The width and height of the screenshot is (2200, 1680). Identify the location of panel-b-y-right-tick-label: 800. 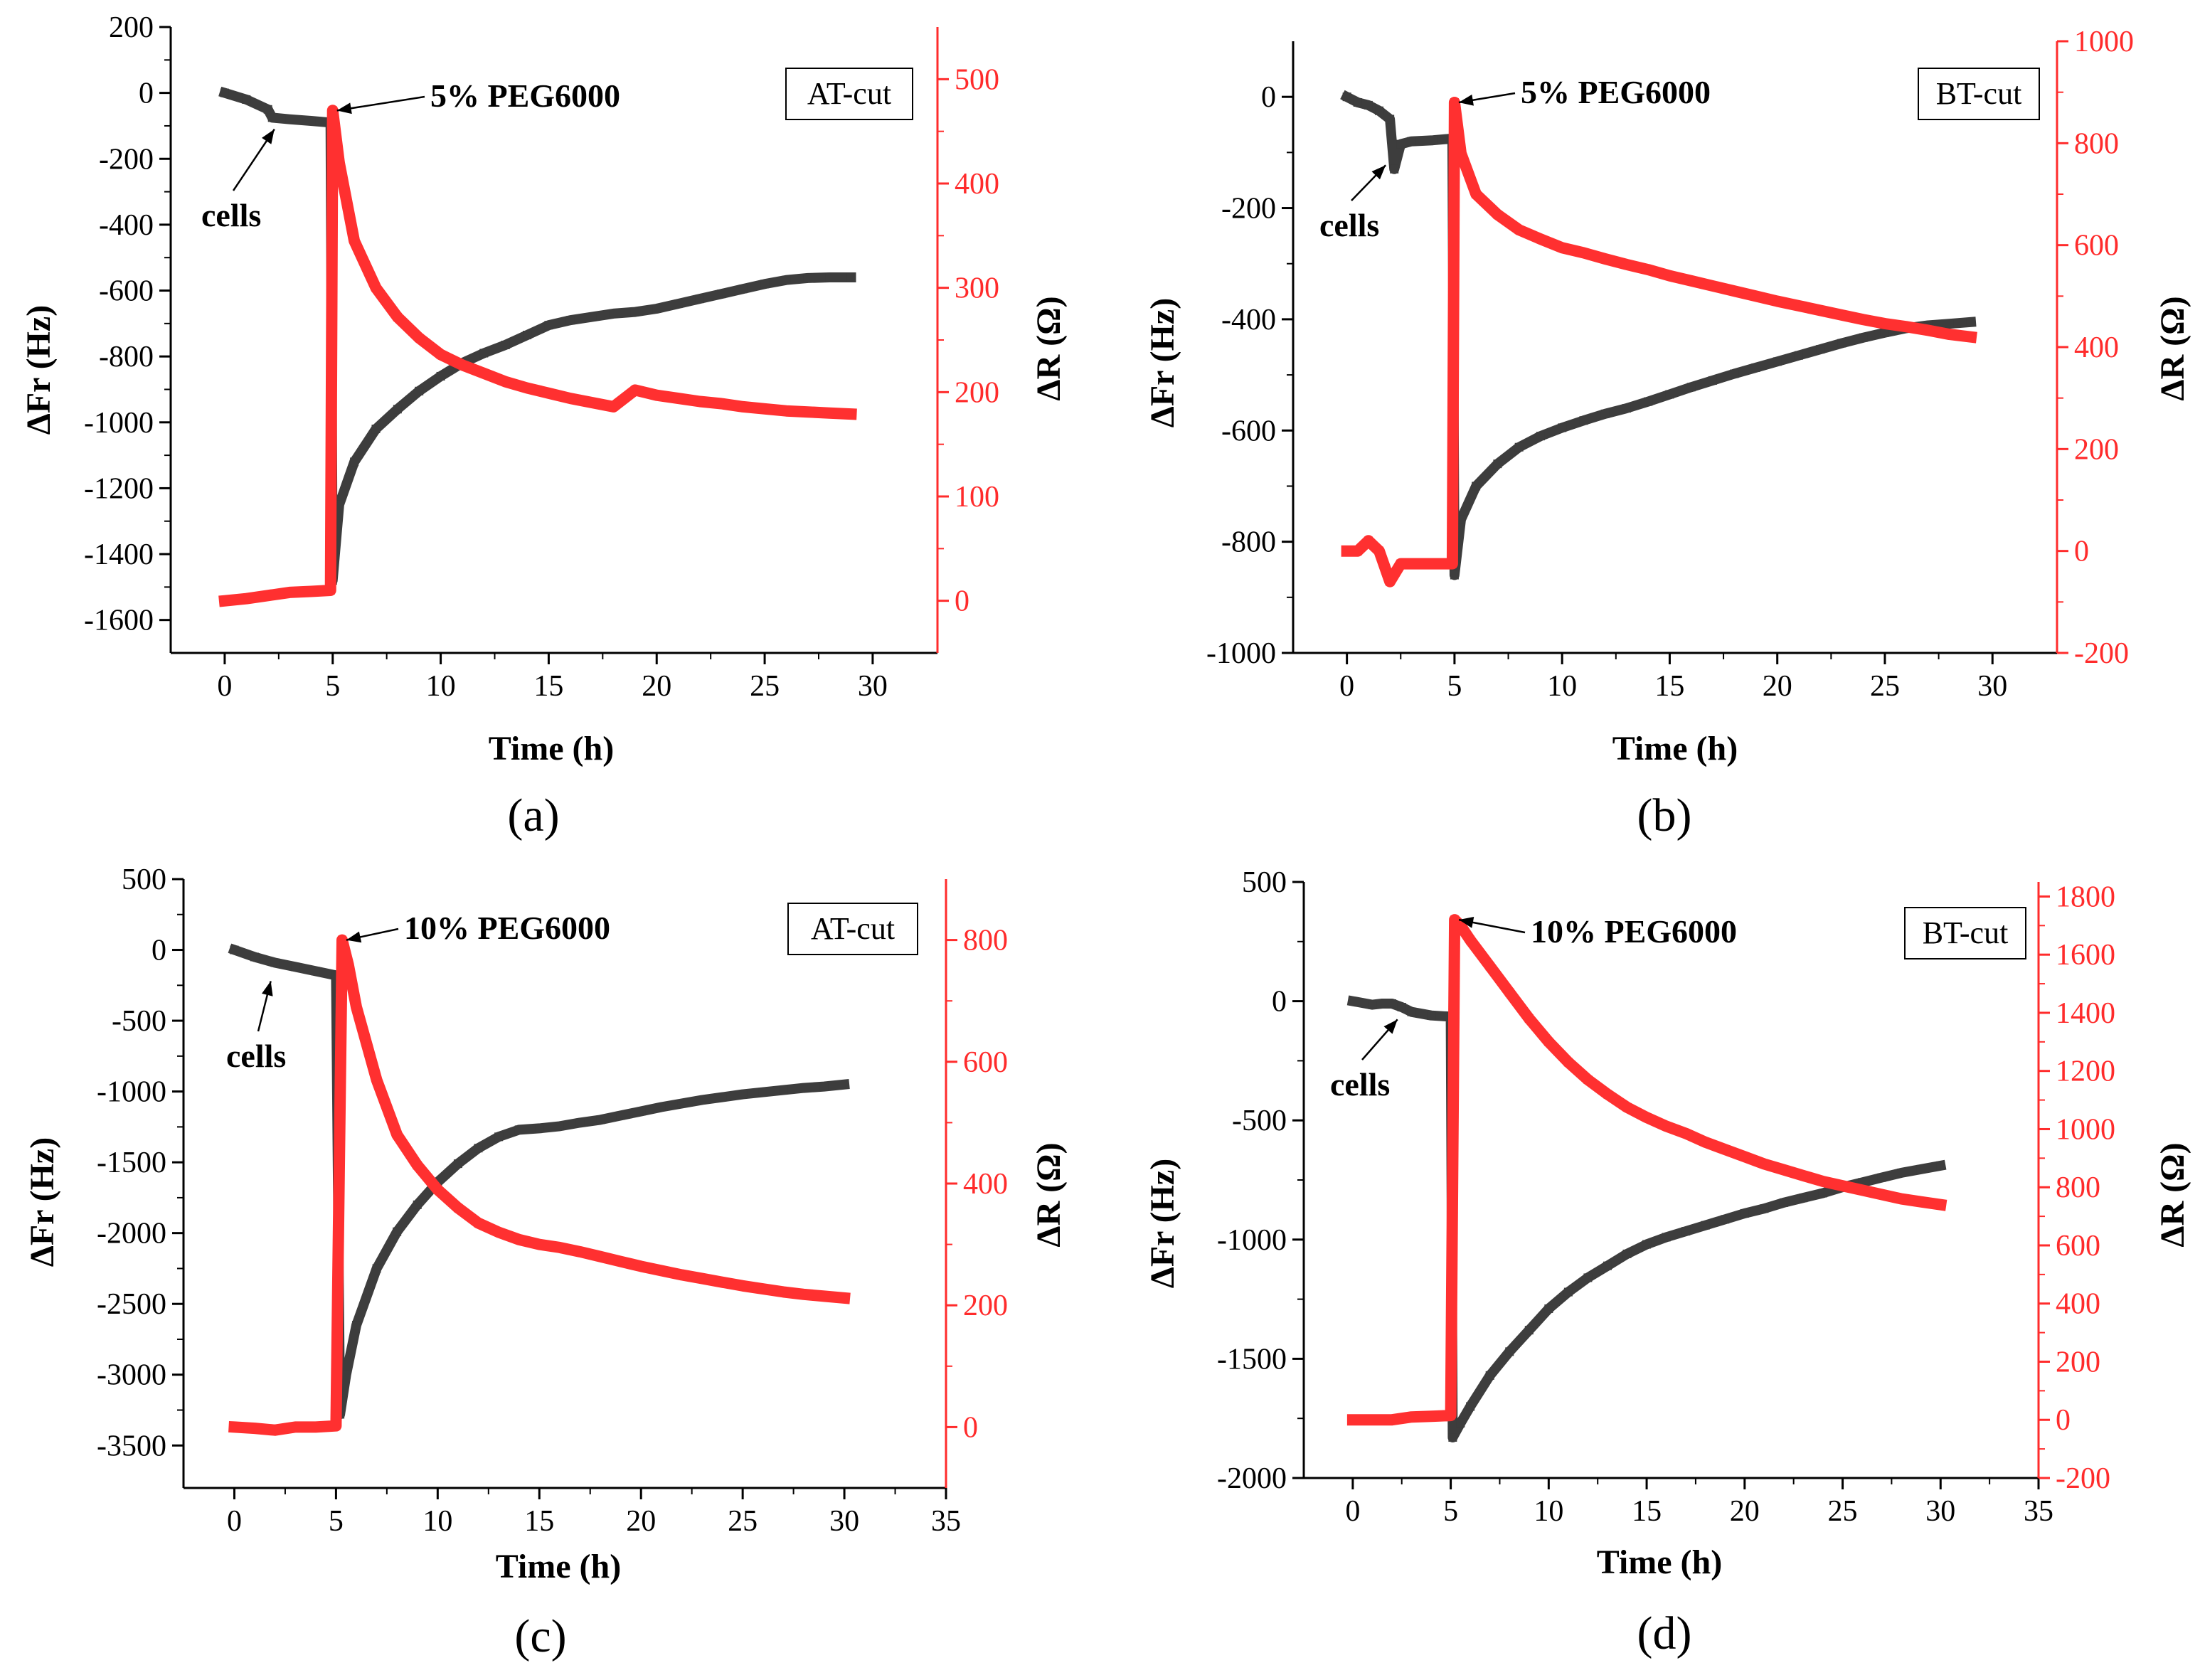
(2096, 143).